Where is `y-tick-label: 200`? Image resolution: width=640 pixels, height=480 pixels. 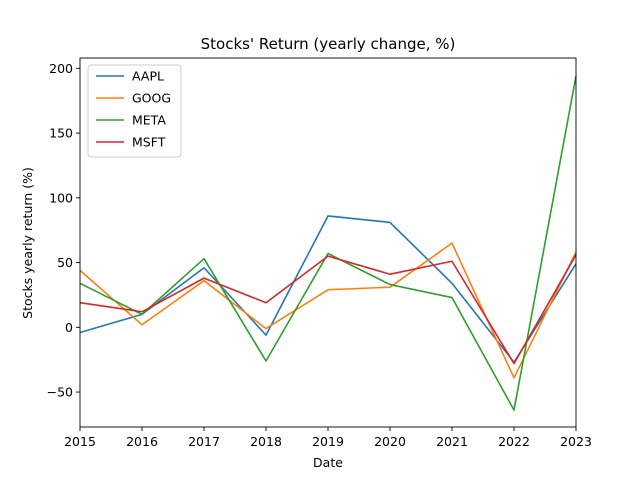
y-tick-label: 200 is located at coordinates (61, 68).